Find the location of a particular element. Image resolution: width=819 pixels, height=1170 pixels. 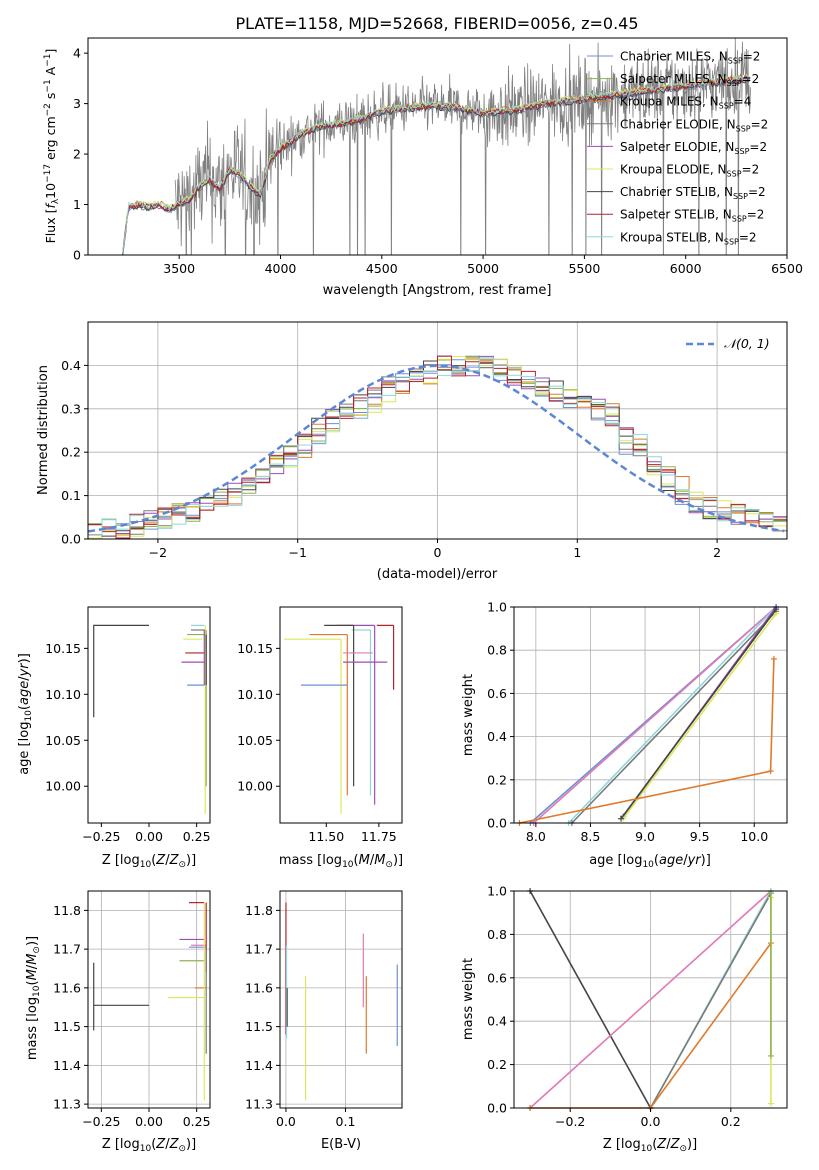

massweight-age-xtick-label-2: 9.0 is located at coordinates (645, 836).